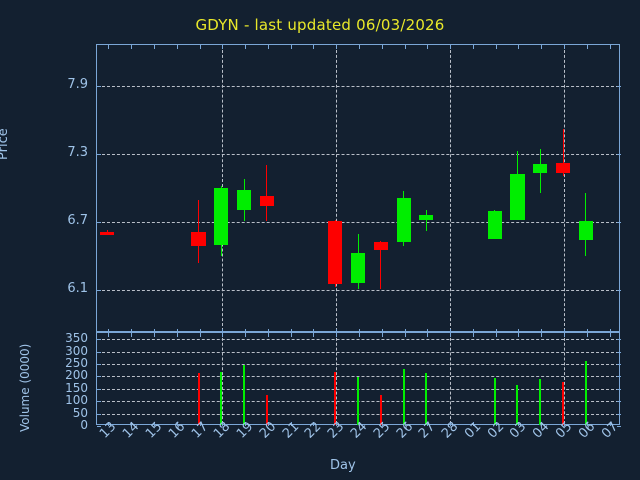 This screenshot has width=640, height=480. Describe the element at coordinates (77, 288) in the screenshot. I see `price-tick-label: 6.1` at that location.